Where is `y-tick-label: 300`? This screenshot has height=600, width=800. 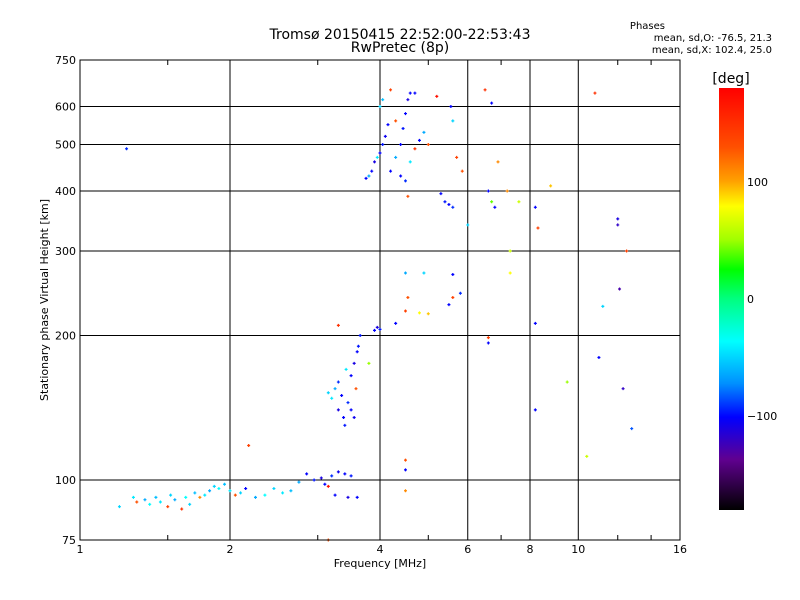 y-tick-label: 300 is located at coordinates (65, 251).